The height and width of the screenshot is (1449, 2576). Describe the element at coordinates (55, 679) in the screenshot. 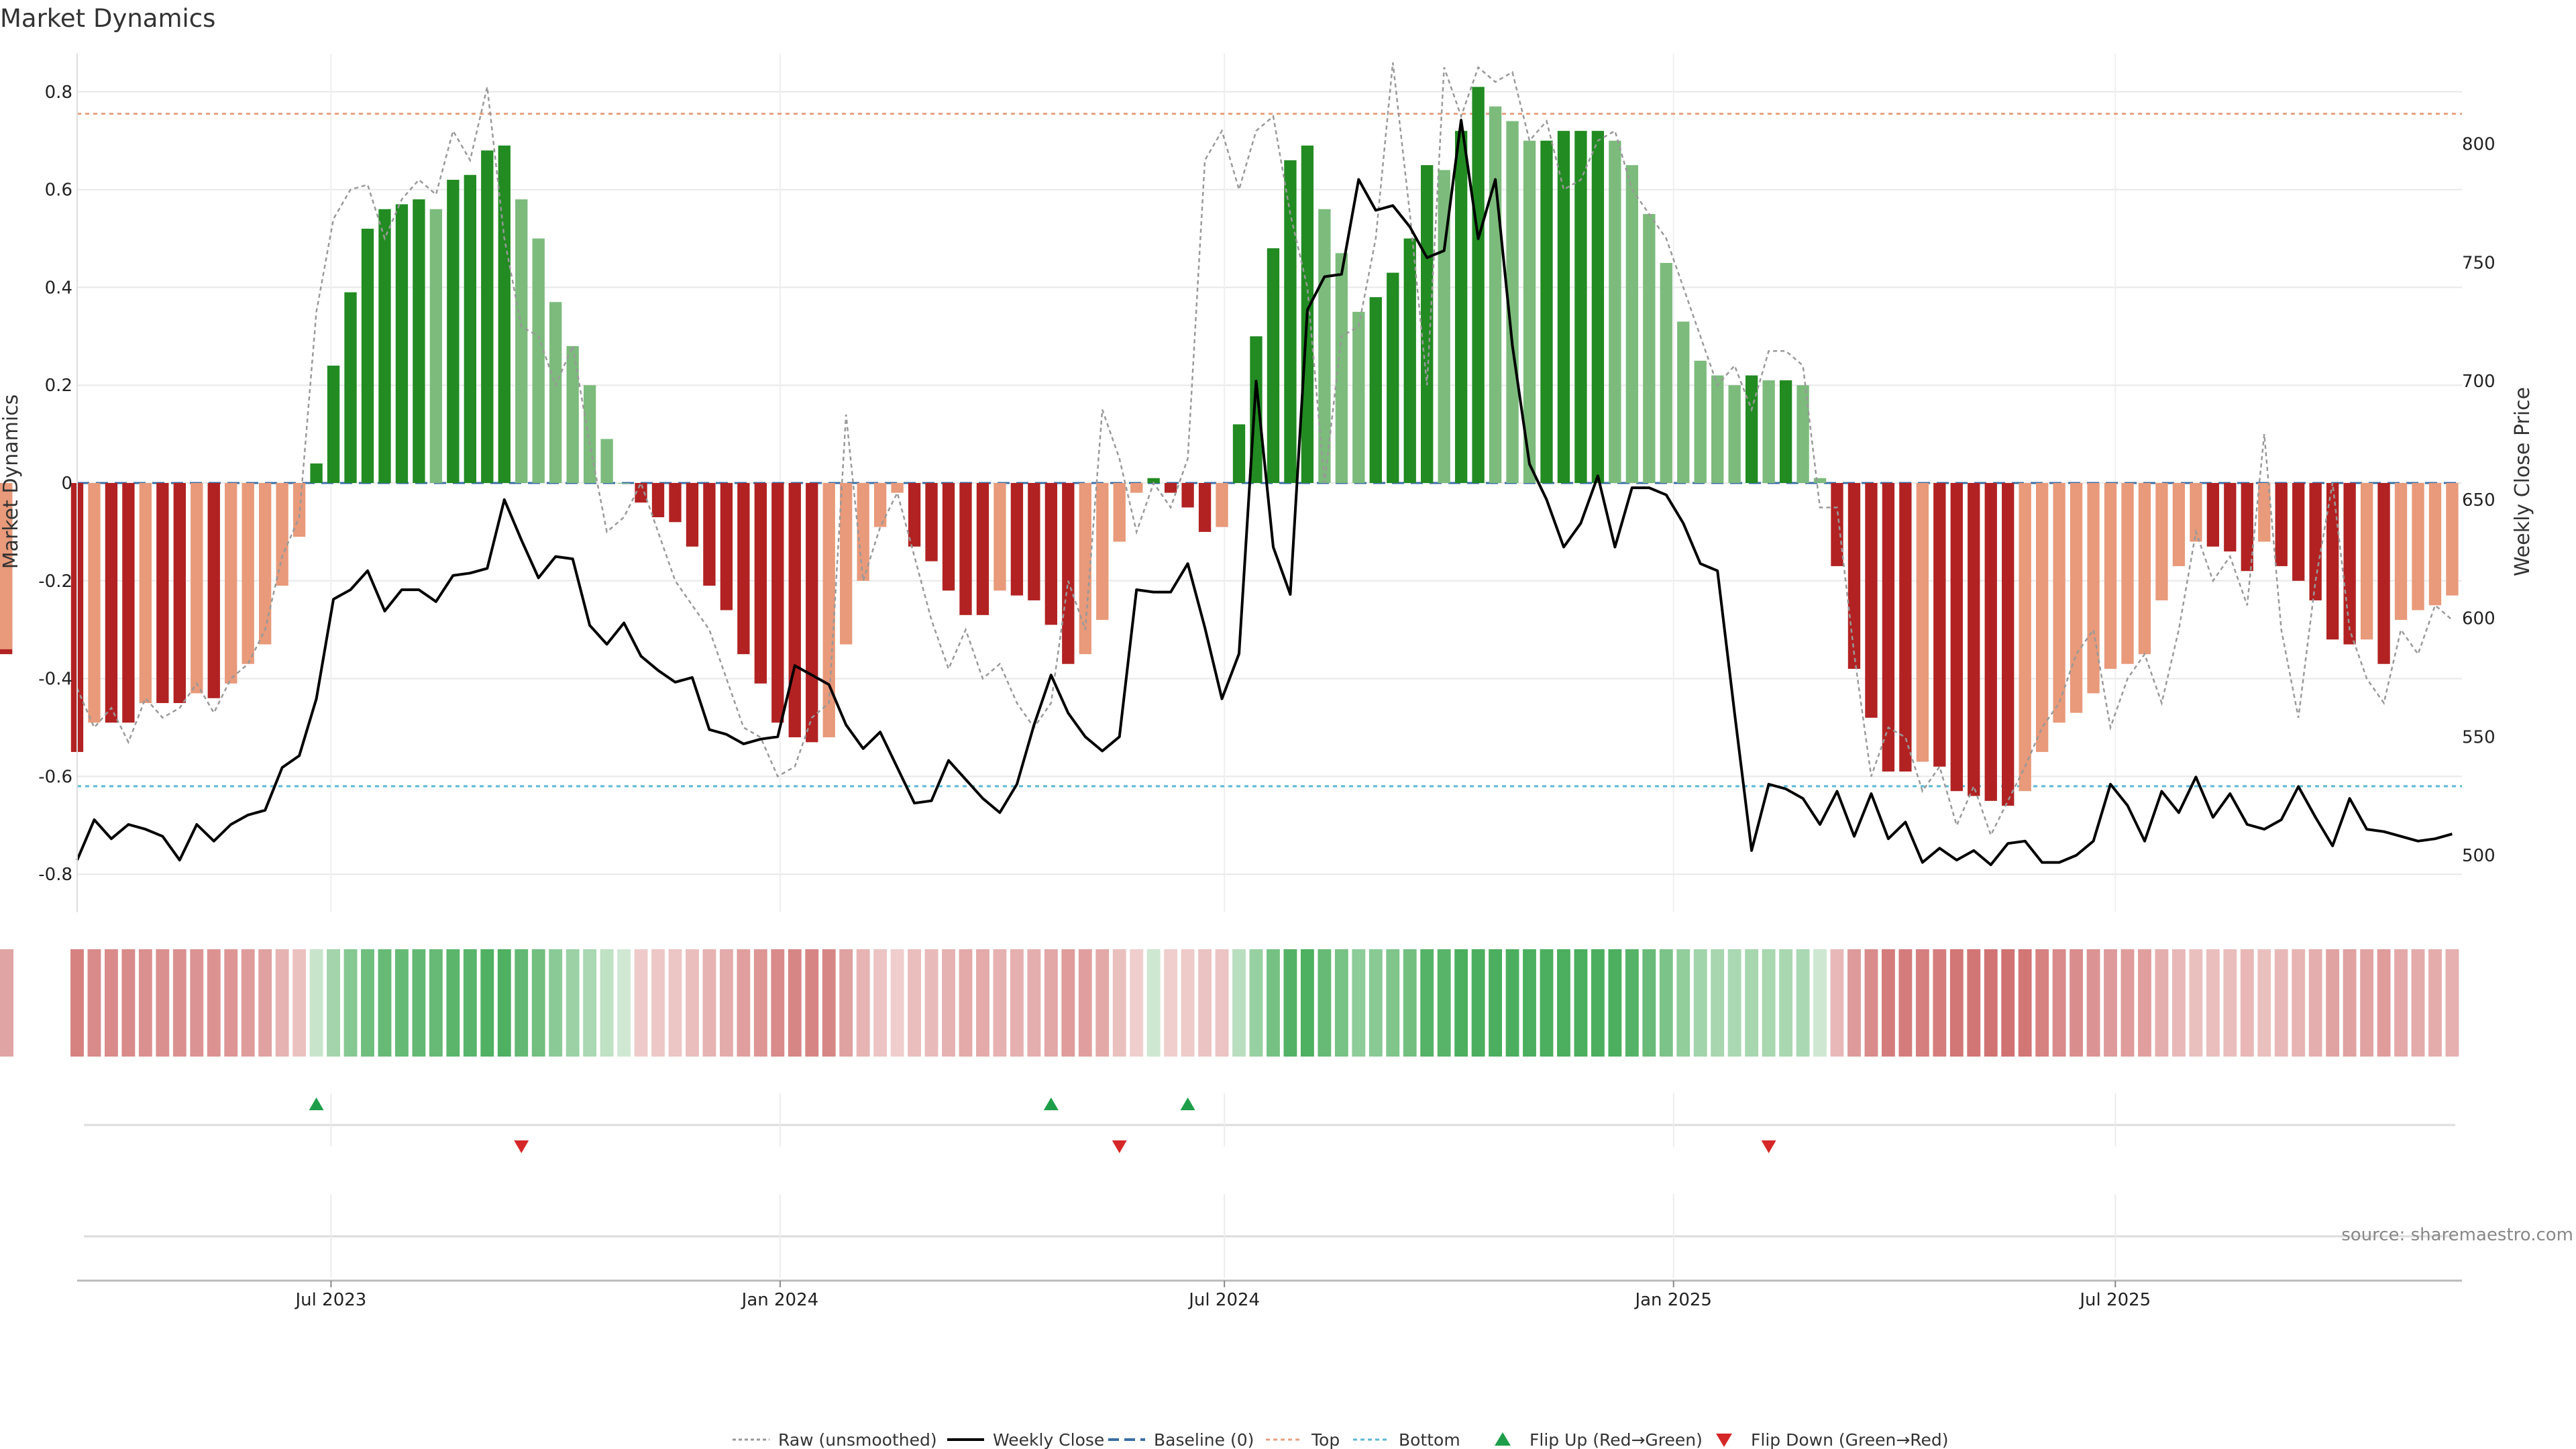

I see `y-tick-label: -0.4` at that location.